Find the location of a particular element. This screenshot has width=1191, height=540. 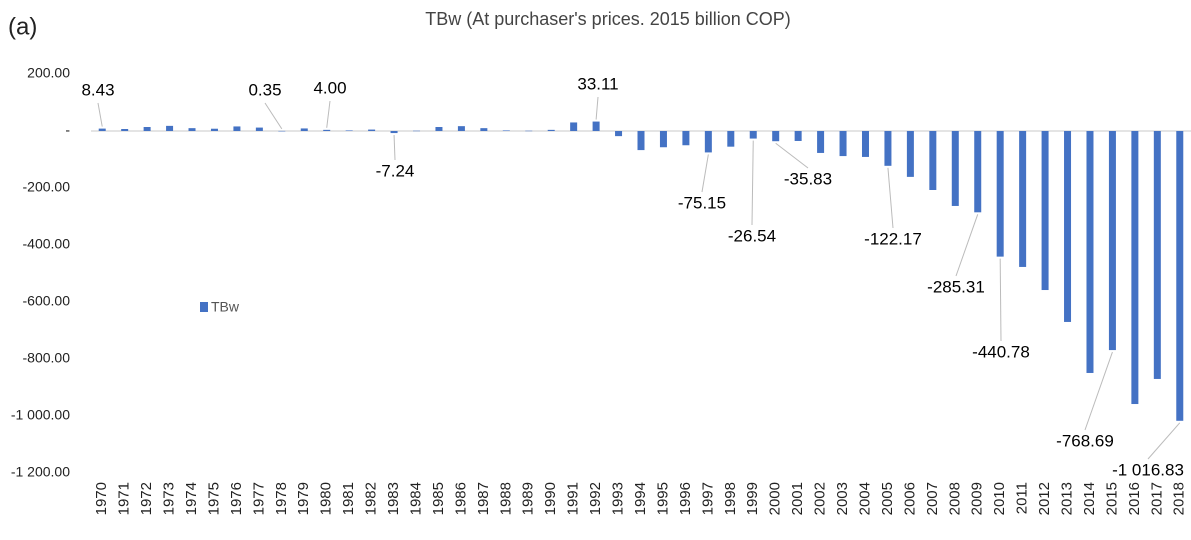

y-tick-label: -200.00 is located at coordinates (47, 187).